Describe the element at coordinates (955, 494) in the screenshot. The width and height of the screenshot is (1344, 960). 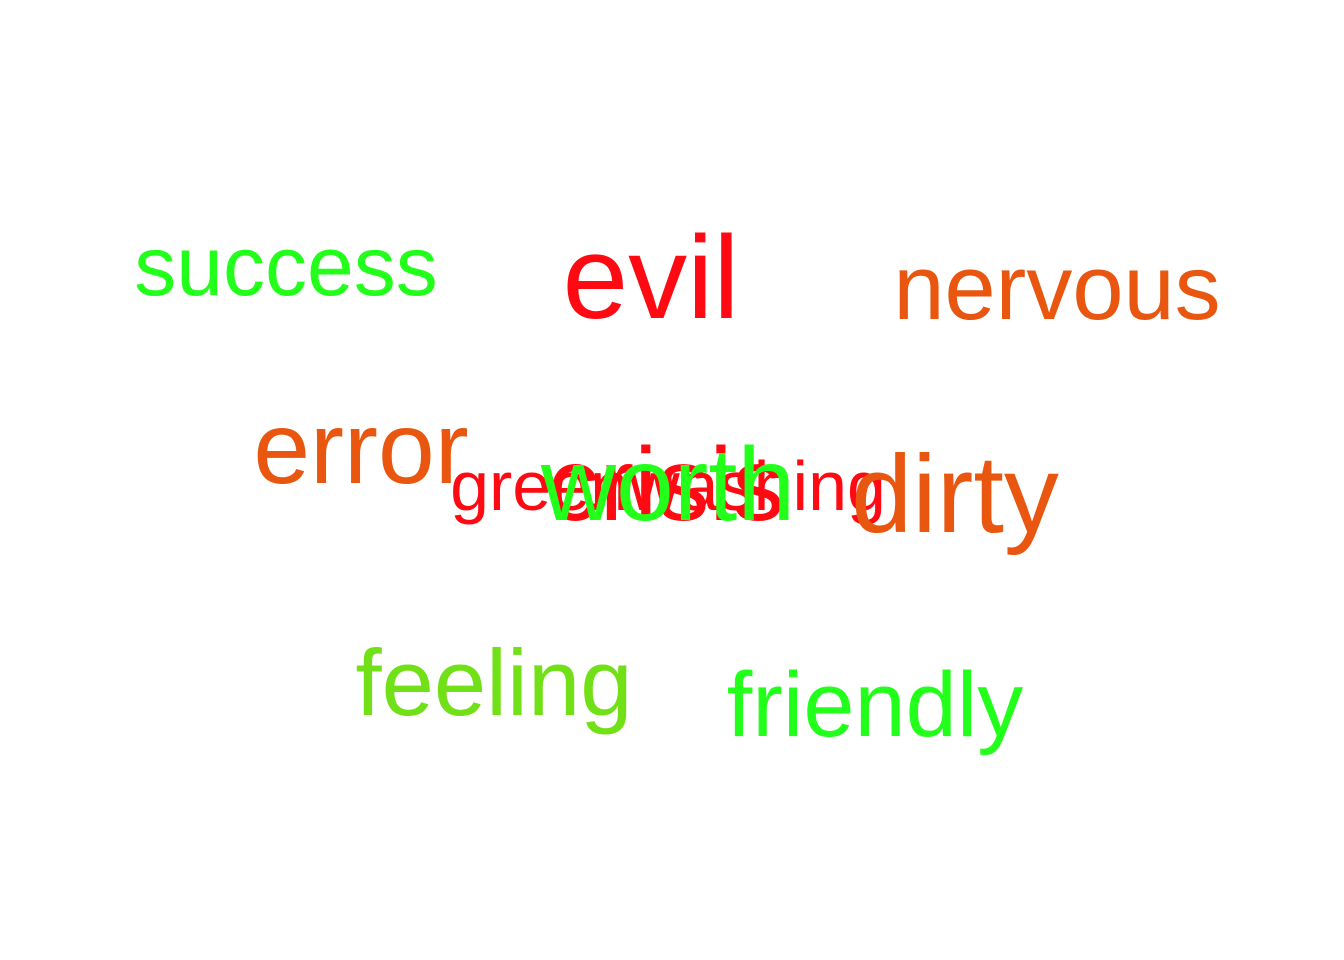
I see `word-dirty: dirty` at that location.